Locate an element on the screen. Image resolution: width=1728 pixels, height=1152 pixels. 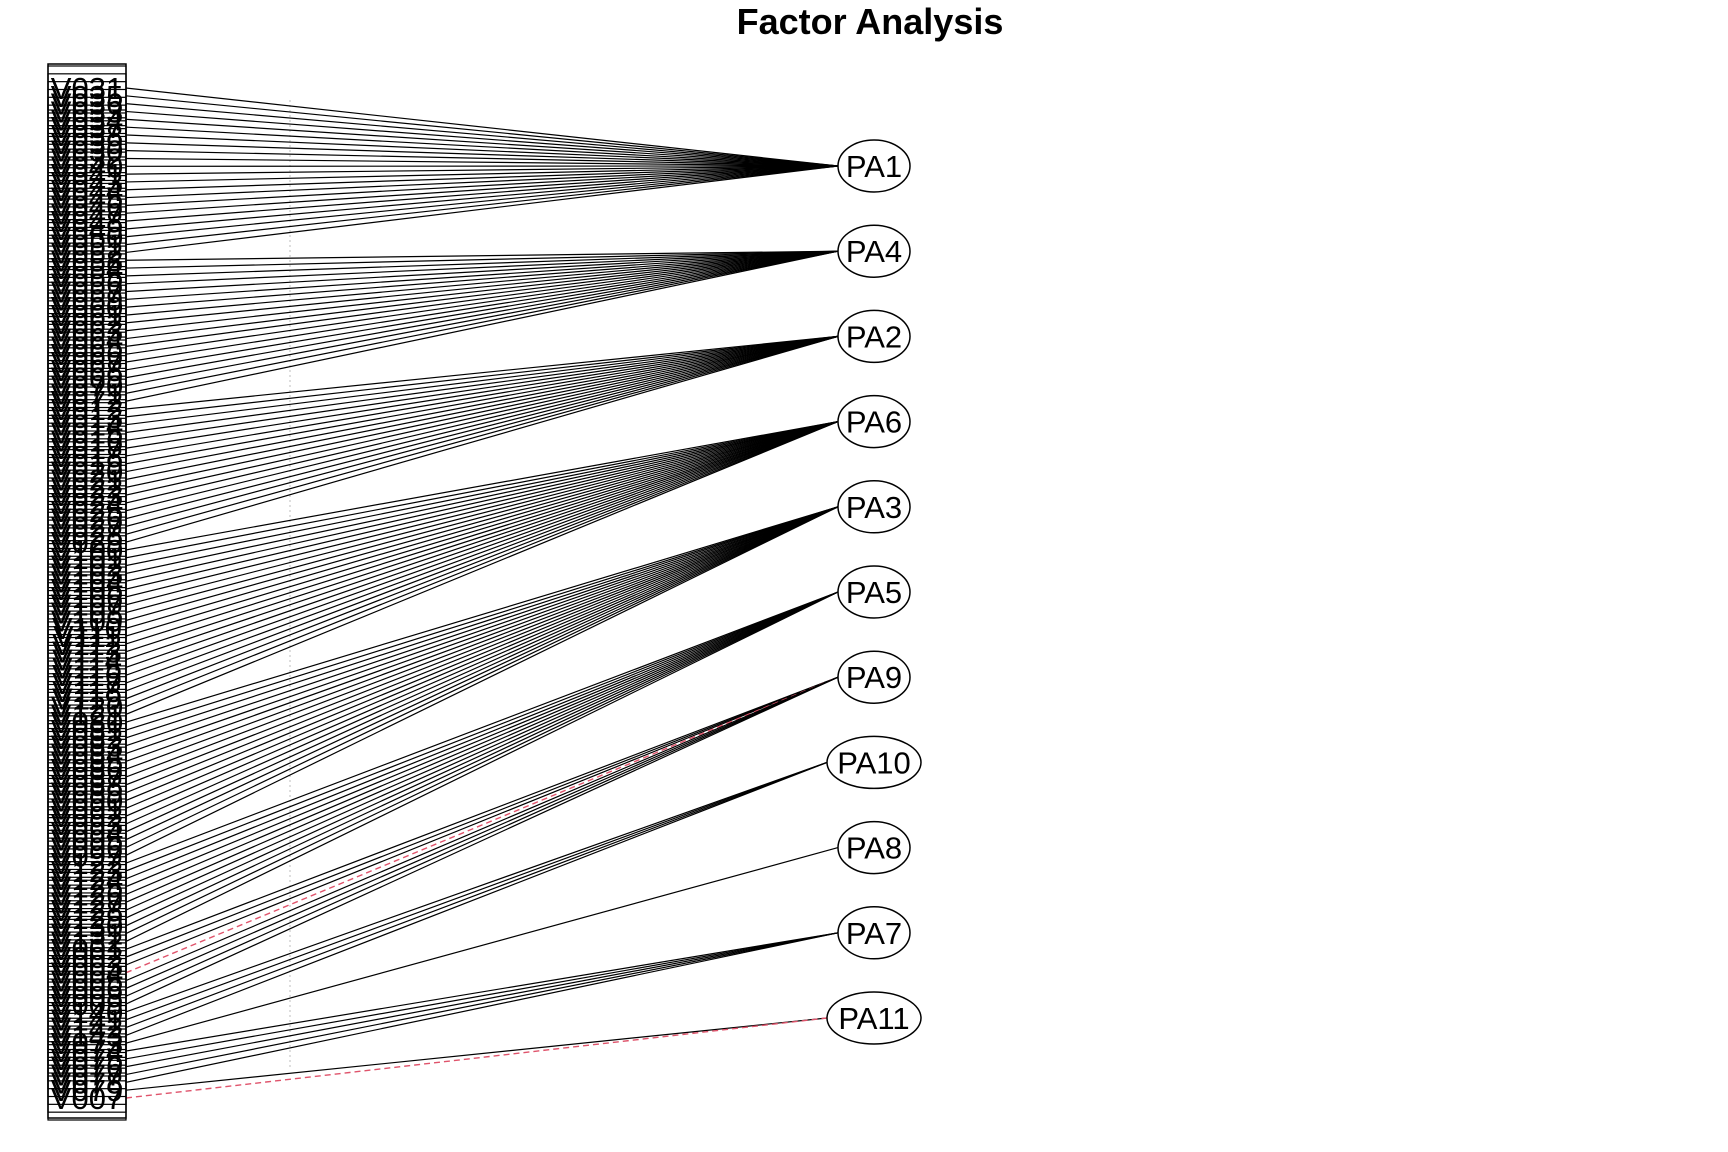
factor-label: PA10 is located at coordinates (874, 762).